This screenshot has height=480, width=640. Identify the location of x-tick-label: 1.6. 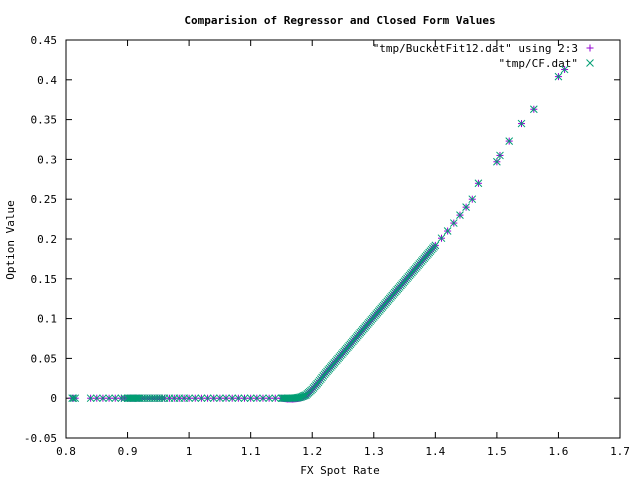
(559, 451).